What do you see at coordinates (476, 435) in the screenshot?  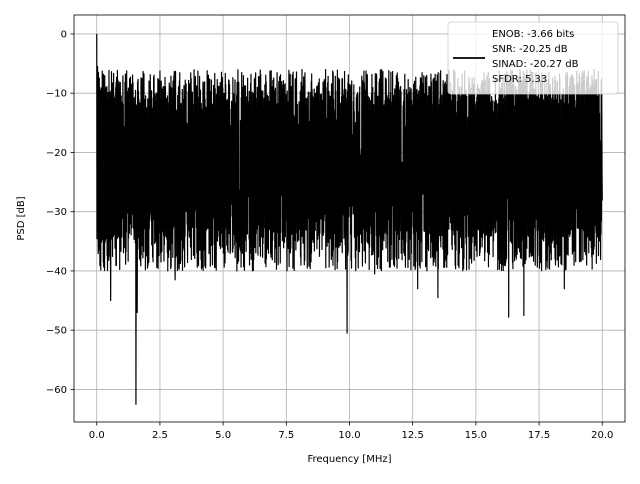 I see `x-tick-label: 15.0` at bounding box center [476, 435].